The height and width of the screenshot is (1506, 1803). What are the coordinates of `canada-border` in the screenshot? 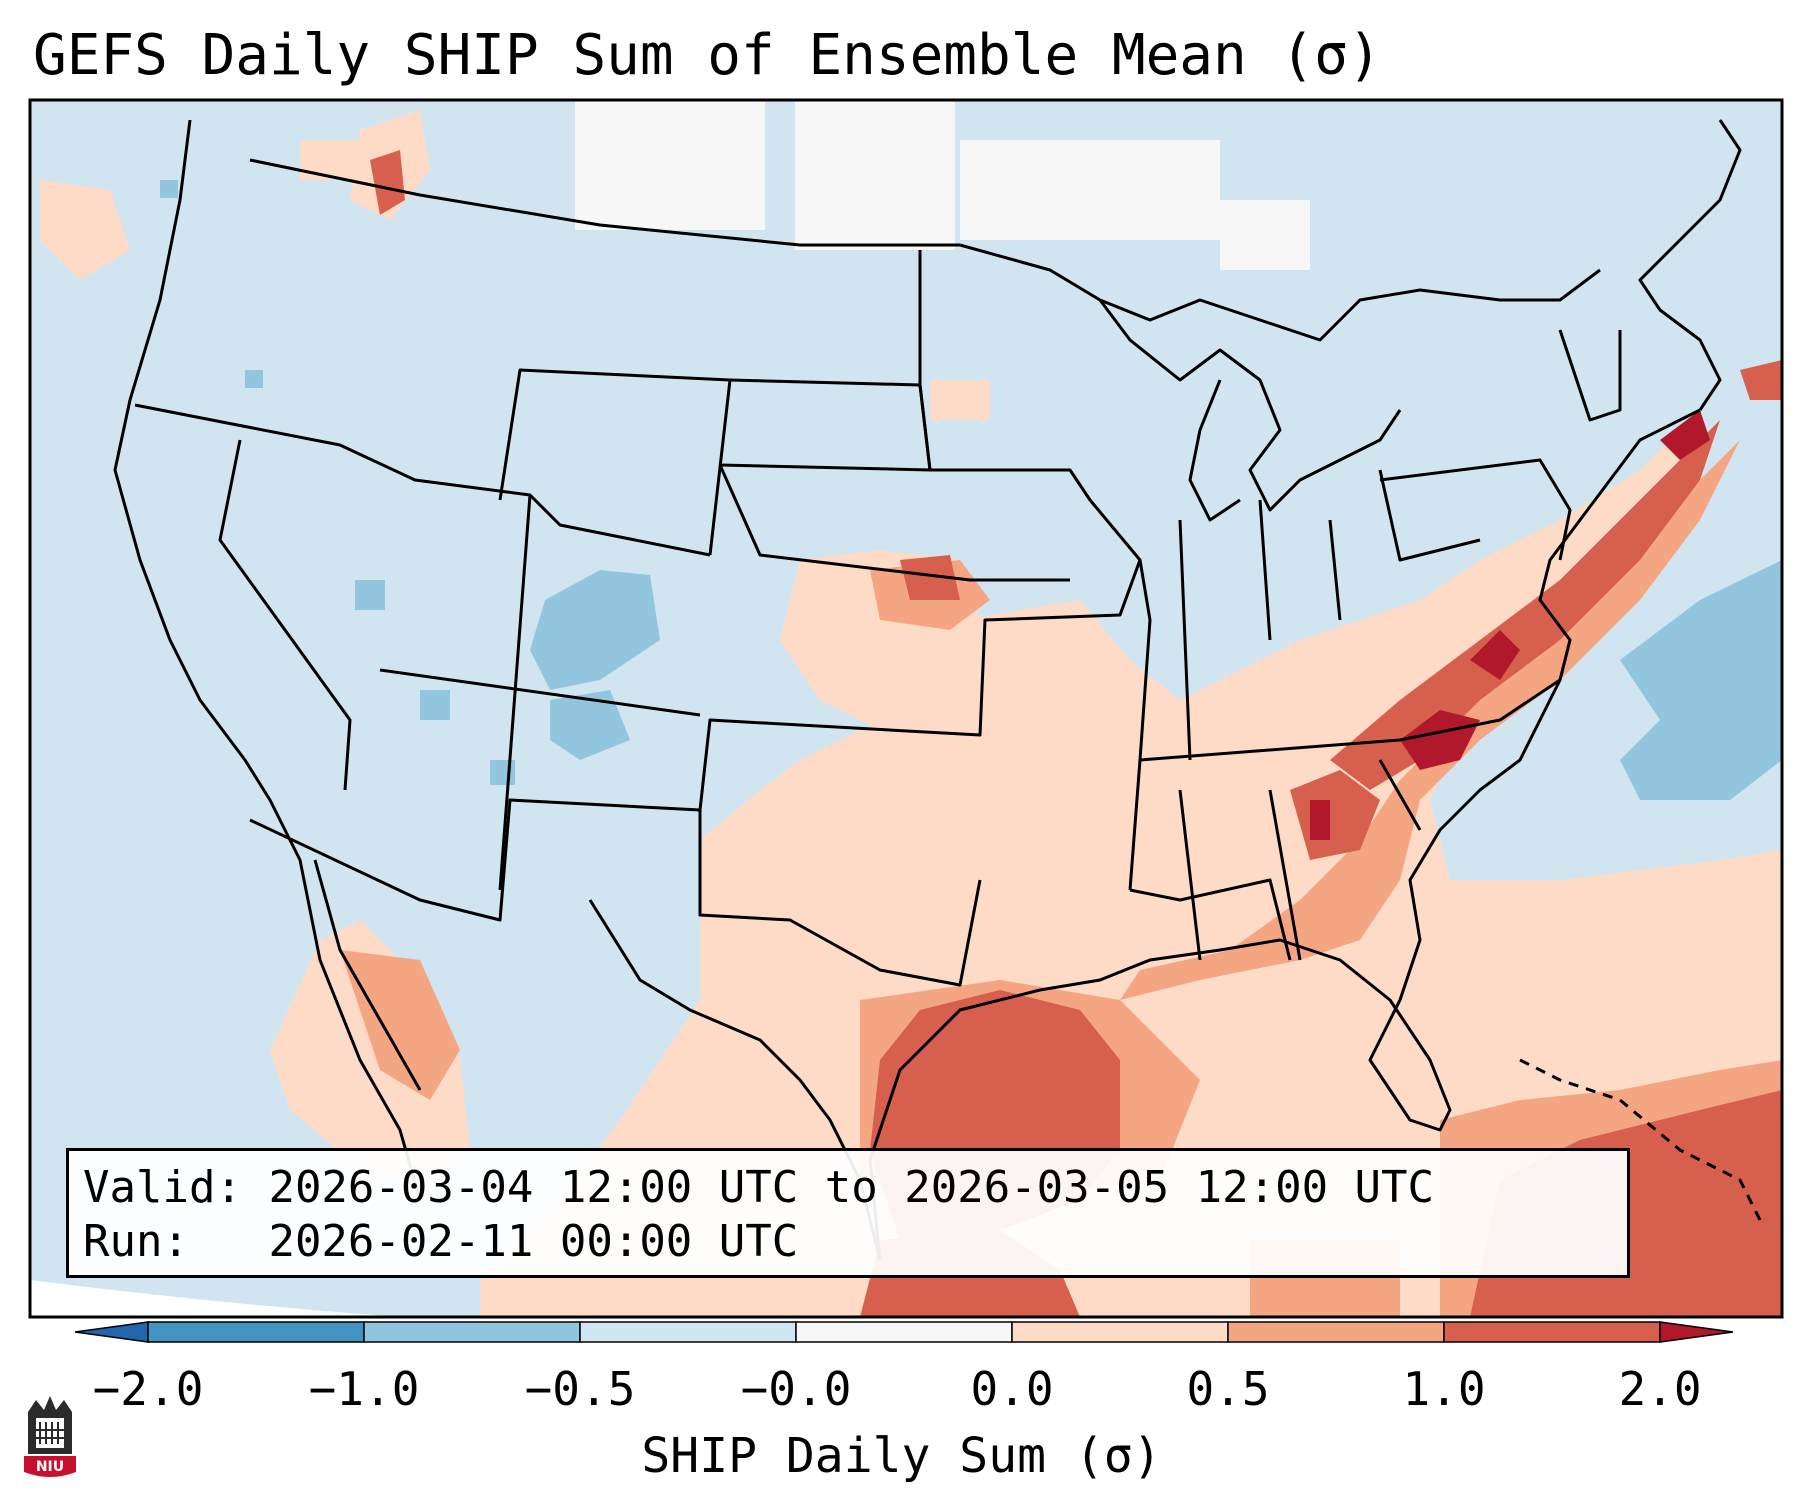 It's located at (604, 202).